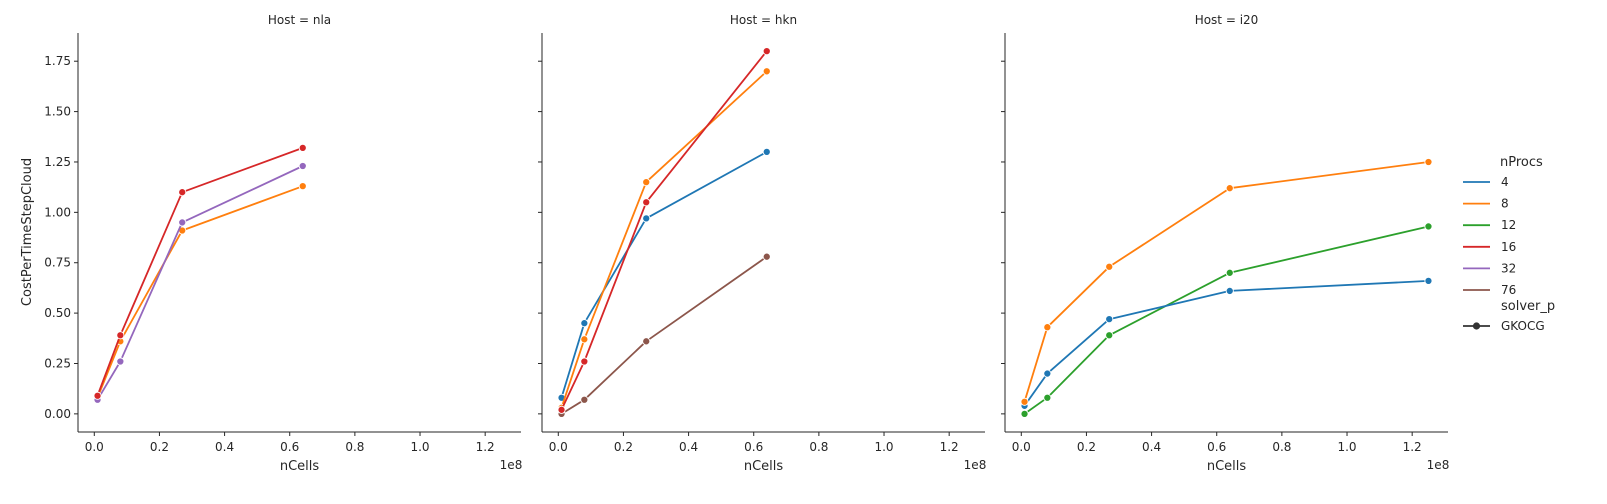 Image resolution: width=1607 pixels, height=504 pixels. Describe the element at coordinates (57, 313) in the screenshot. I see `y-tick-label: 0.50` at that location.